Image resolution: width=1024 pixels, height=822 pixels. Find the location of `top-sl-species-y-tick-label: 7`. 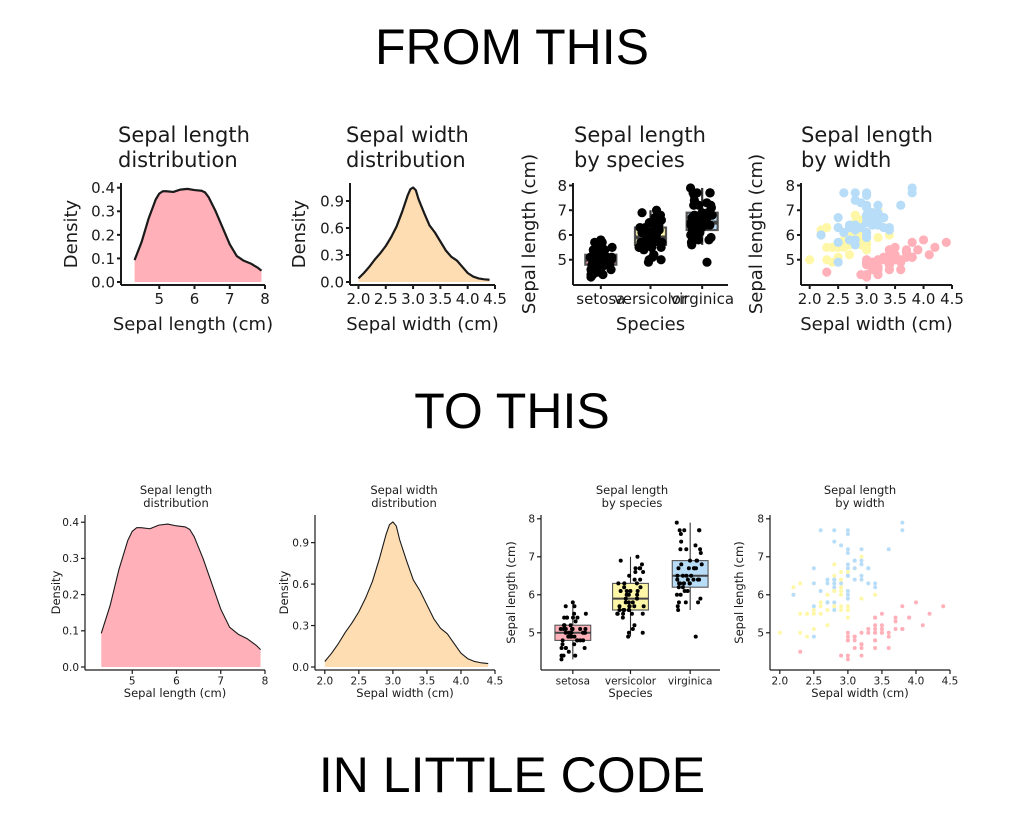

top-sl-species-y-tick-label: 7 is located at coordinates (562, 211).